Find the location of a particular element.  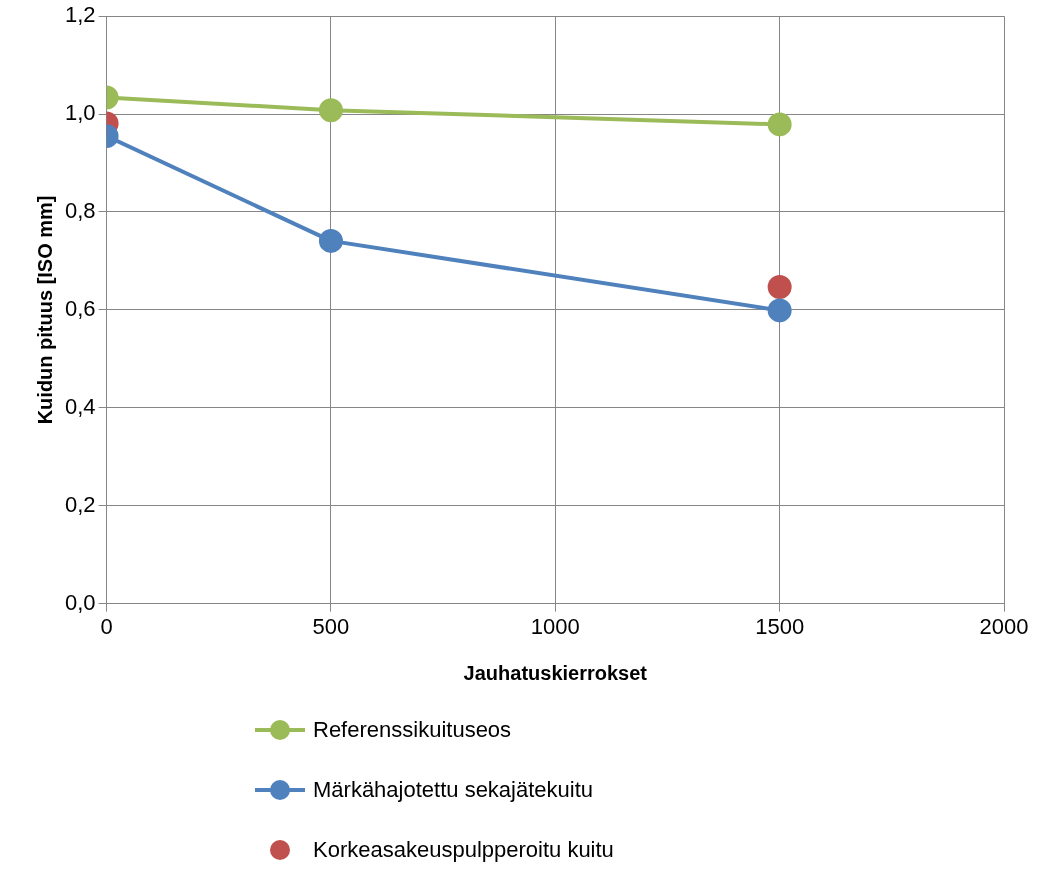

legend-label: Referenssikuituseos is located at coordinates (412, 730).